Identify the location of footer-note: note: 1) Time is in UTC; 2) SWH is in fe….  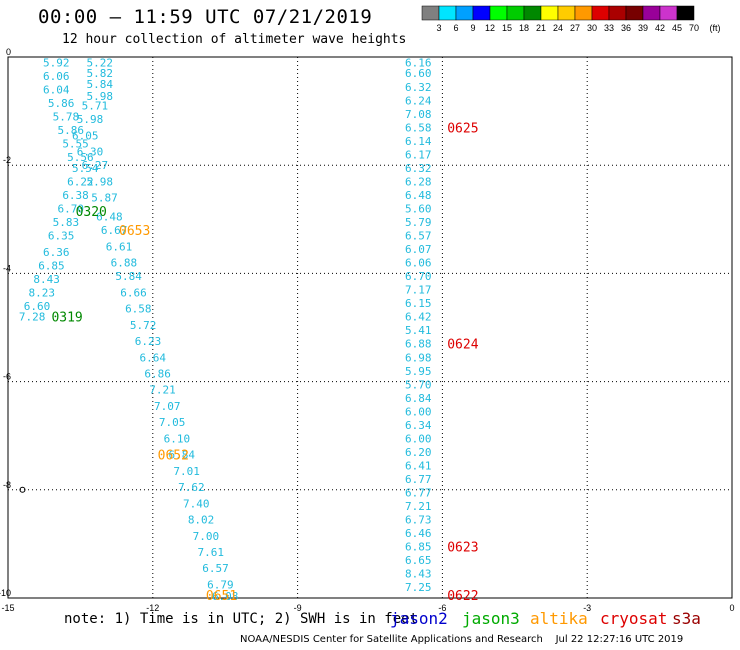
(241, 619).